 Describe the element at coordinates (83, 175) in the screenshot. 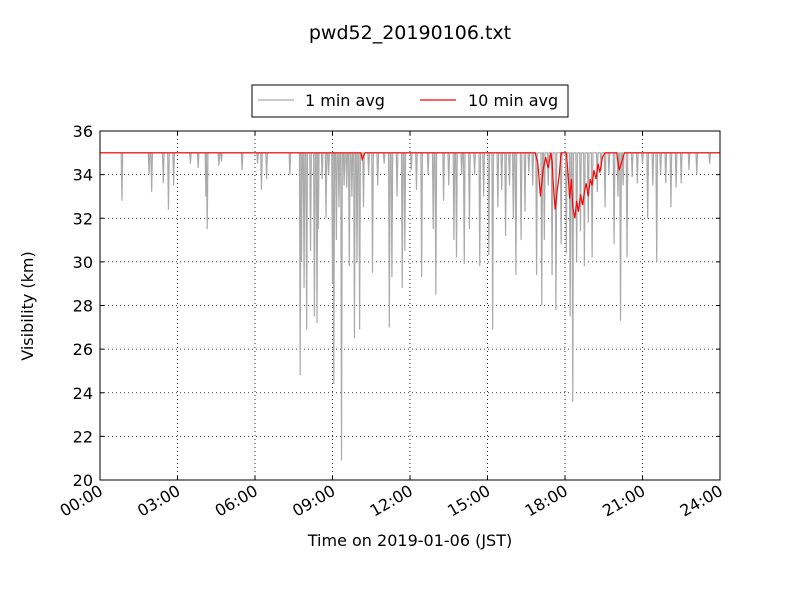

I see `y-tick-label: 34` at that location.